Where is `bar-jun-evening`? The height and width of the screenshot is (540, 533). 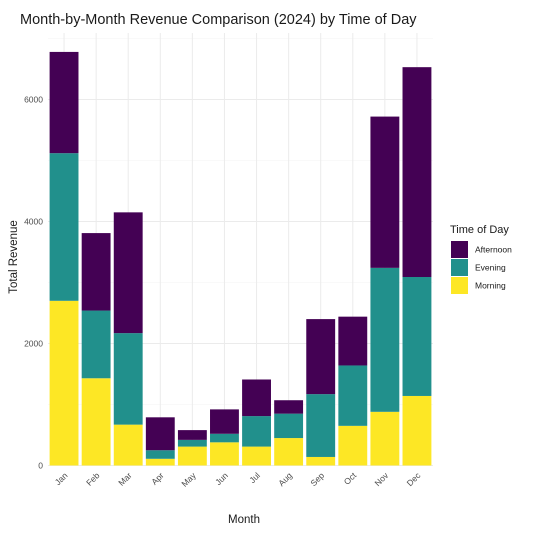 bar-jun-evening is located at coordinates (224, 438).